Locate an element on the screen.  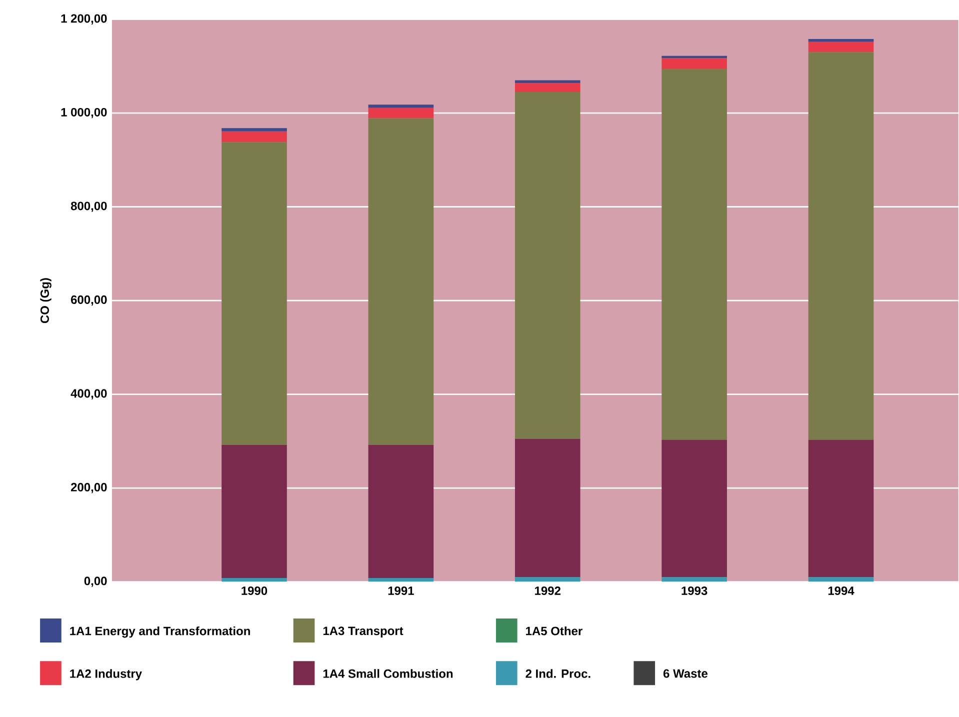
y-tick-label: 0,00 is located at coordinates (95, 582).